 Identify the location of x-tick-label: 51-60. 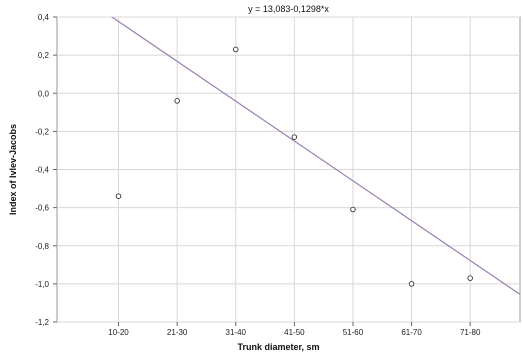
(353, 332).